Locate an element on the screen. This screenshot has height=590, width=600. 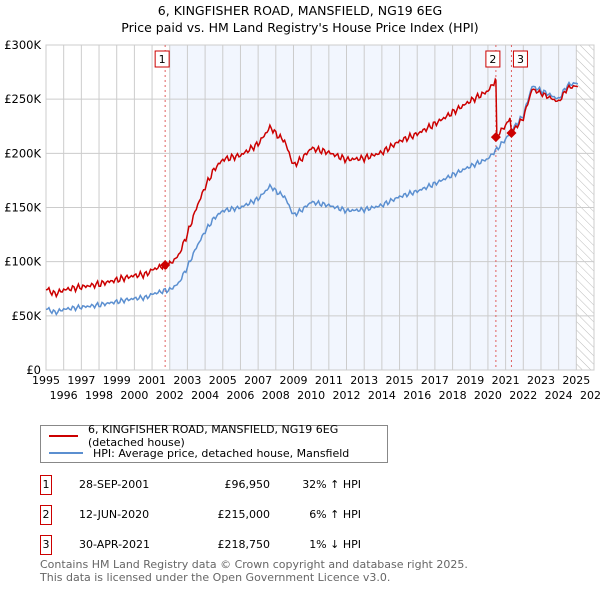
sale-date: 28-SEP-2001 is located at coordinates (114, 484).